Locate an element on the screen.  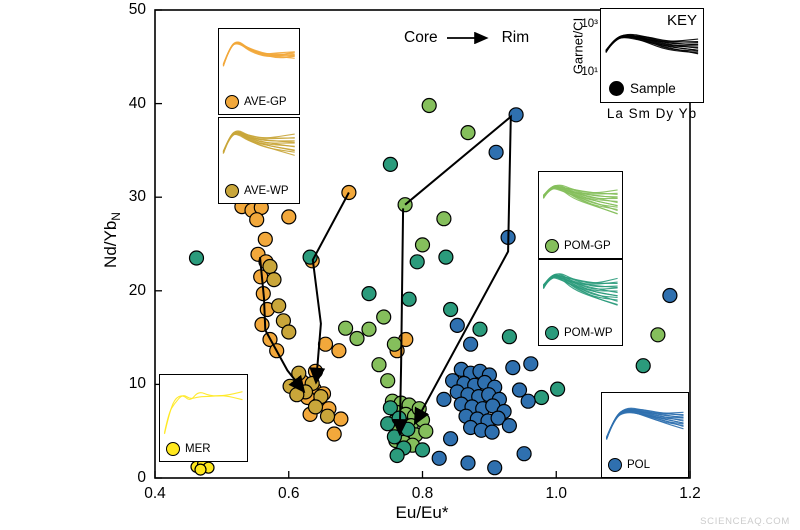
core-rim-arrow-icon is located at coordinates (467, 38).